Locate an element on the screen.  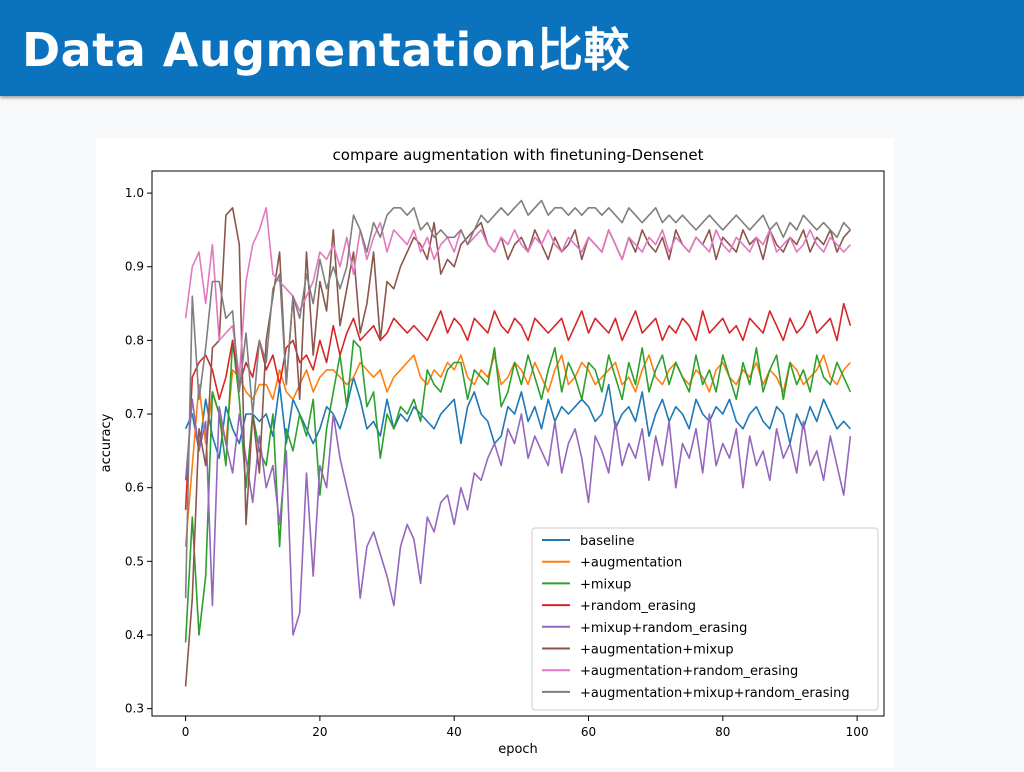
series-line-baseline is located at coordinates (517, 418).